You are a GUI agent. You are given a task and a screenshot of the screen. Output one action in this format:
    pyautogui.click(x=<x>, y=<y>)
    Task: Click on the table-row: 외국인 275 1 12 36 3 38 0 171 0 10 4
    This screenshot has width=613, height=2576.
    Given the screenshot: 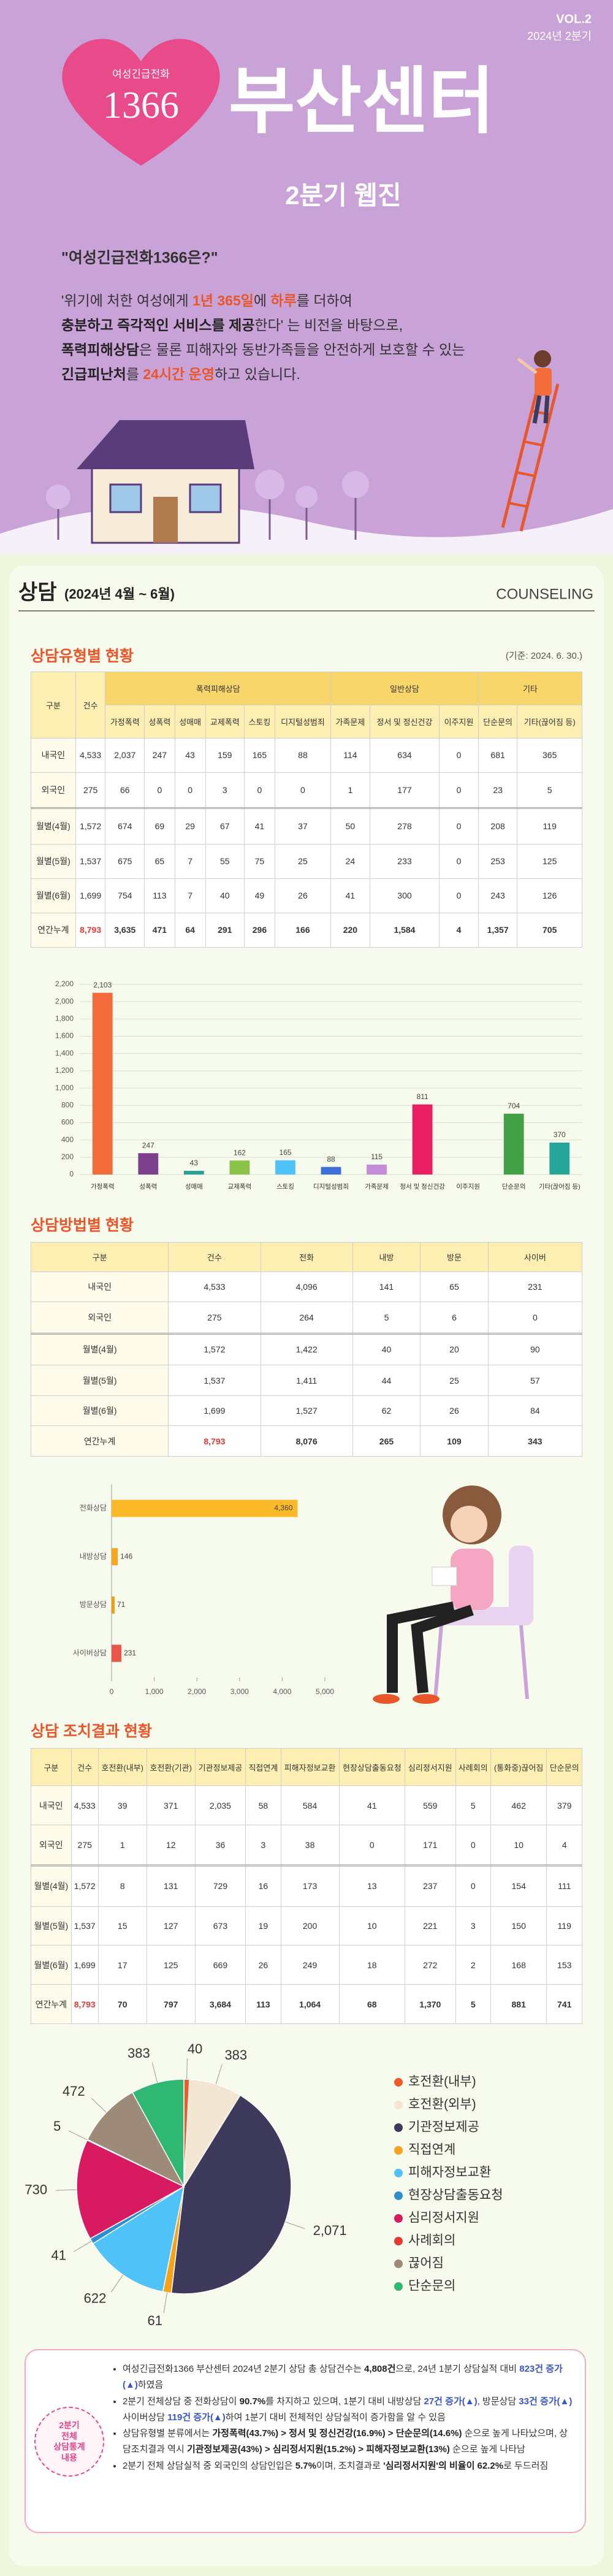 What is the action you would take?
    pyautogui.click(x=307, y=1845)
    